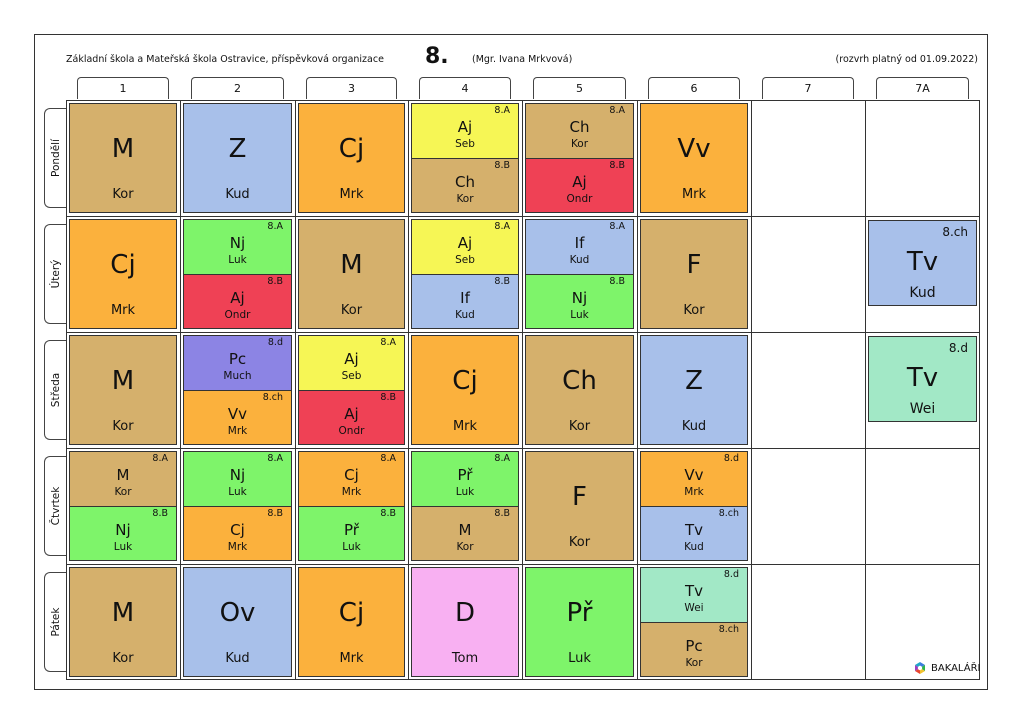  What do you see at coordinates (579, 622) in the screenshot?
I see `lesson-cell: Př Luk` at bounding box center [579, 622].